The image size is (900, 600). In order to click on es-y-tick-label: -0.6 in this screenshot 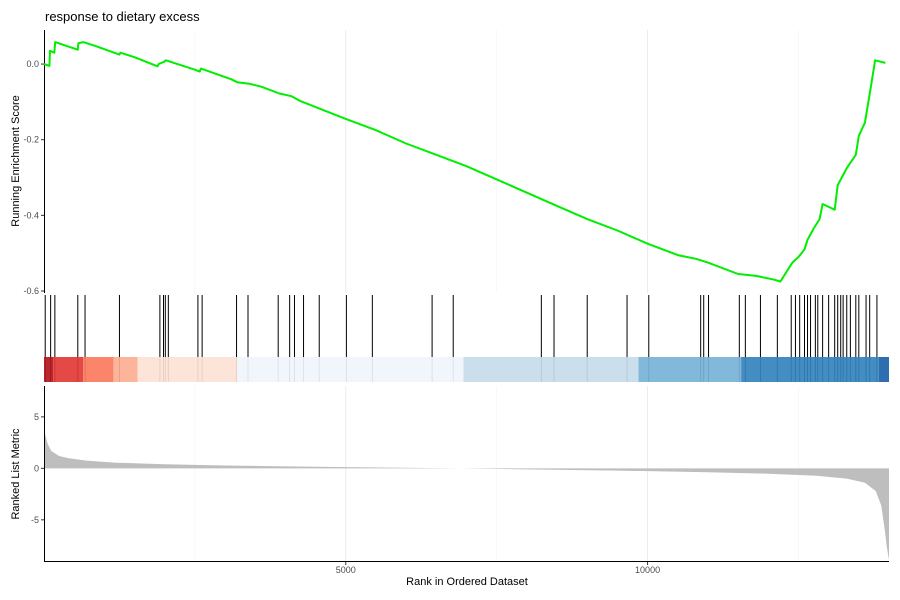, I will do `click(31, 291)`.